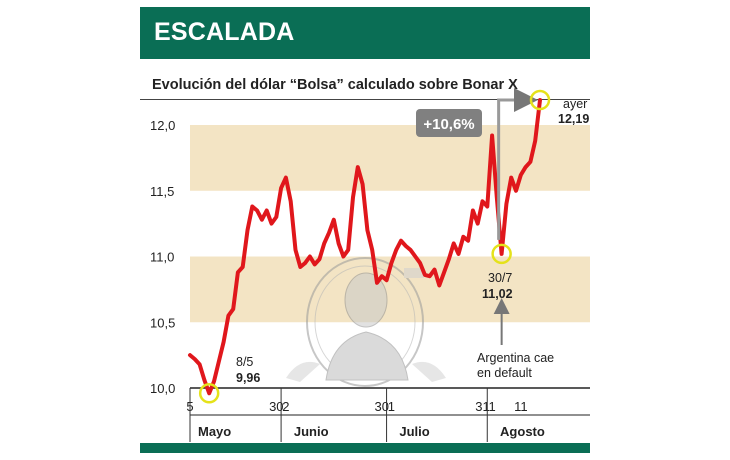  I want to click on month-label: Junio, so click(311, 431).